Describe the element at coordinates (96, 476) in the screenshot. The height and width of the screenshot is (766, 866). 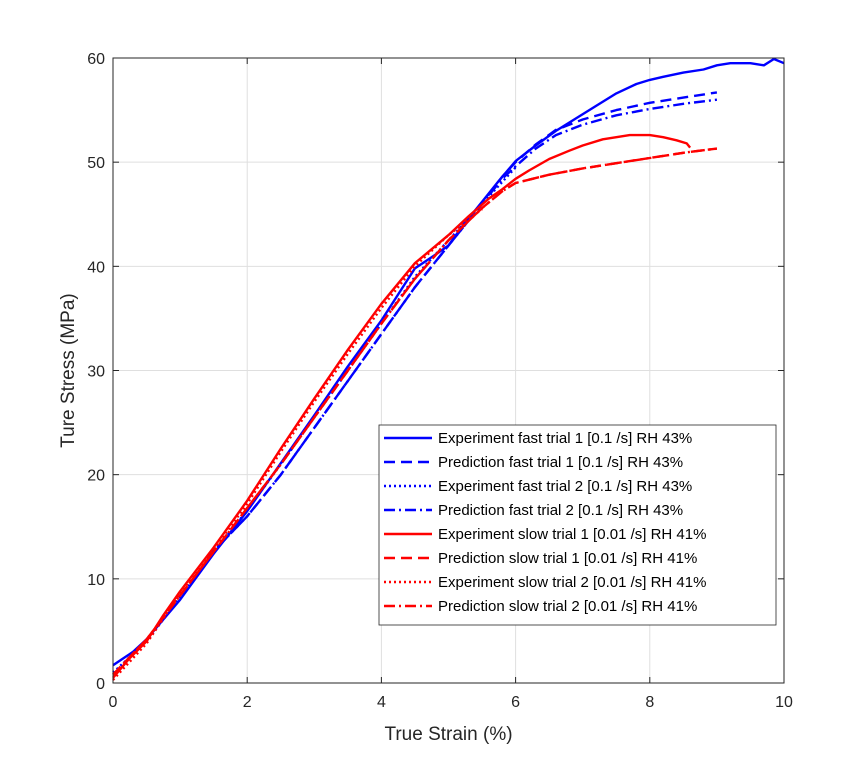
I see `y-tick-label: 20` at that location.